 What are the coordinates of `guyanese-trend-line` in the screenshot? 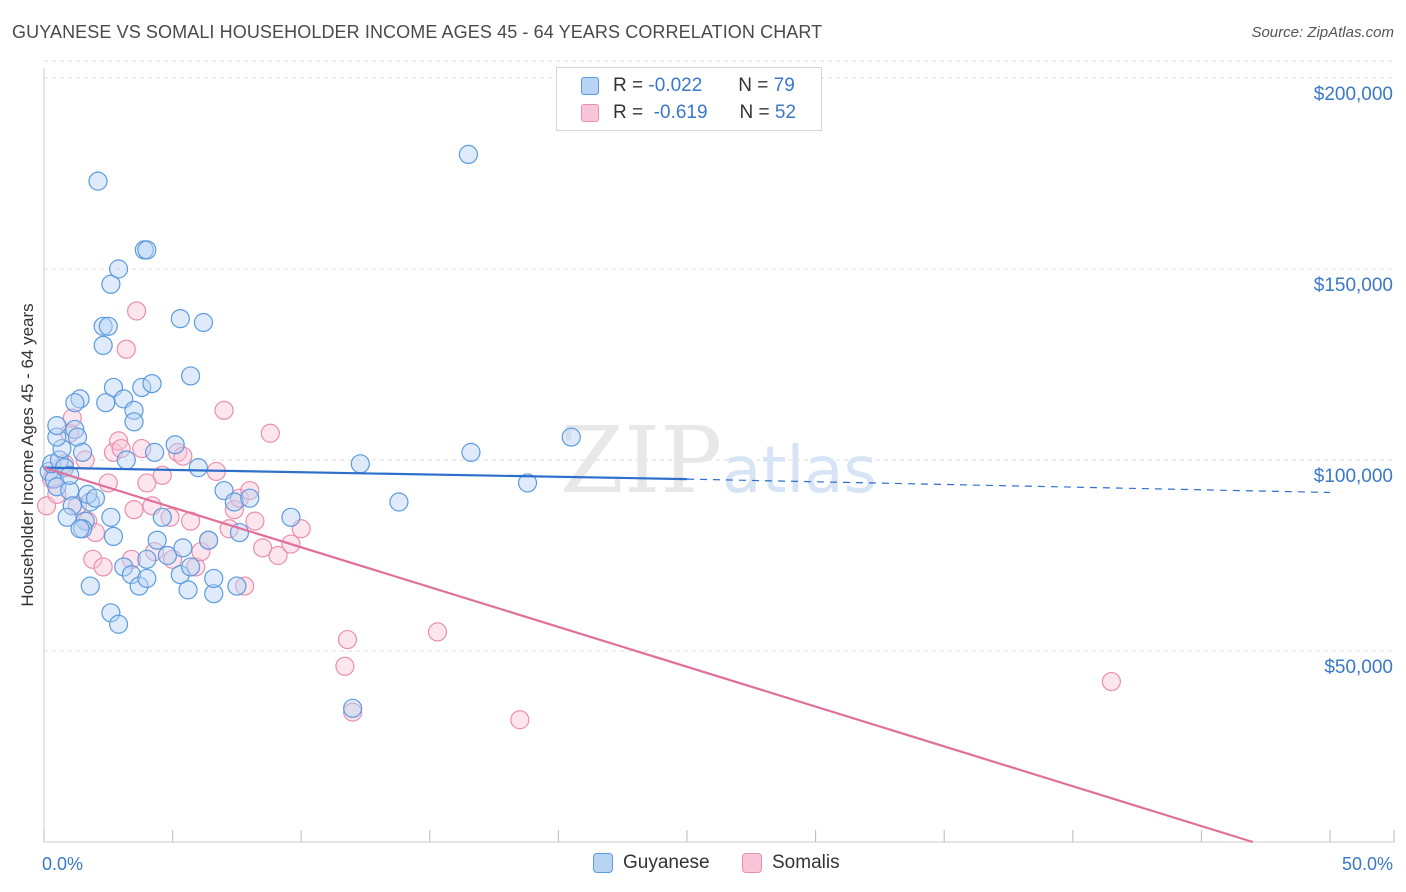 It's located at (365, 473).